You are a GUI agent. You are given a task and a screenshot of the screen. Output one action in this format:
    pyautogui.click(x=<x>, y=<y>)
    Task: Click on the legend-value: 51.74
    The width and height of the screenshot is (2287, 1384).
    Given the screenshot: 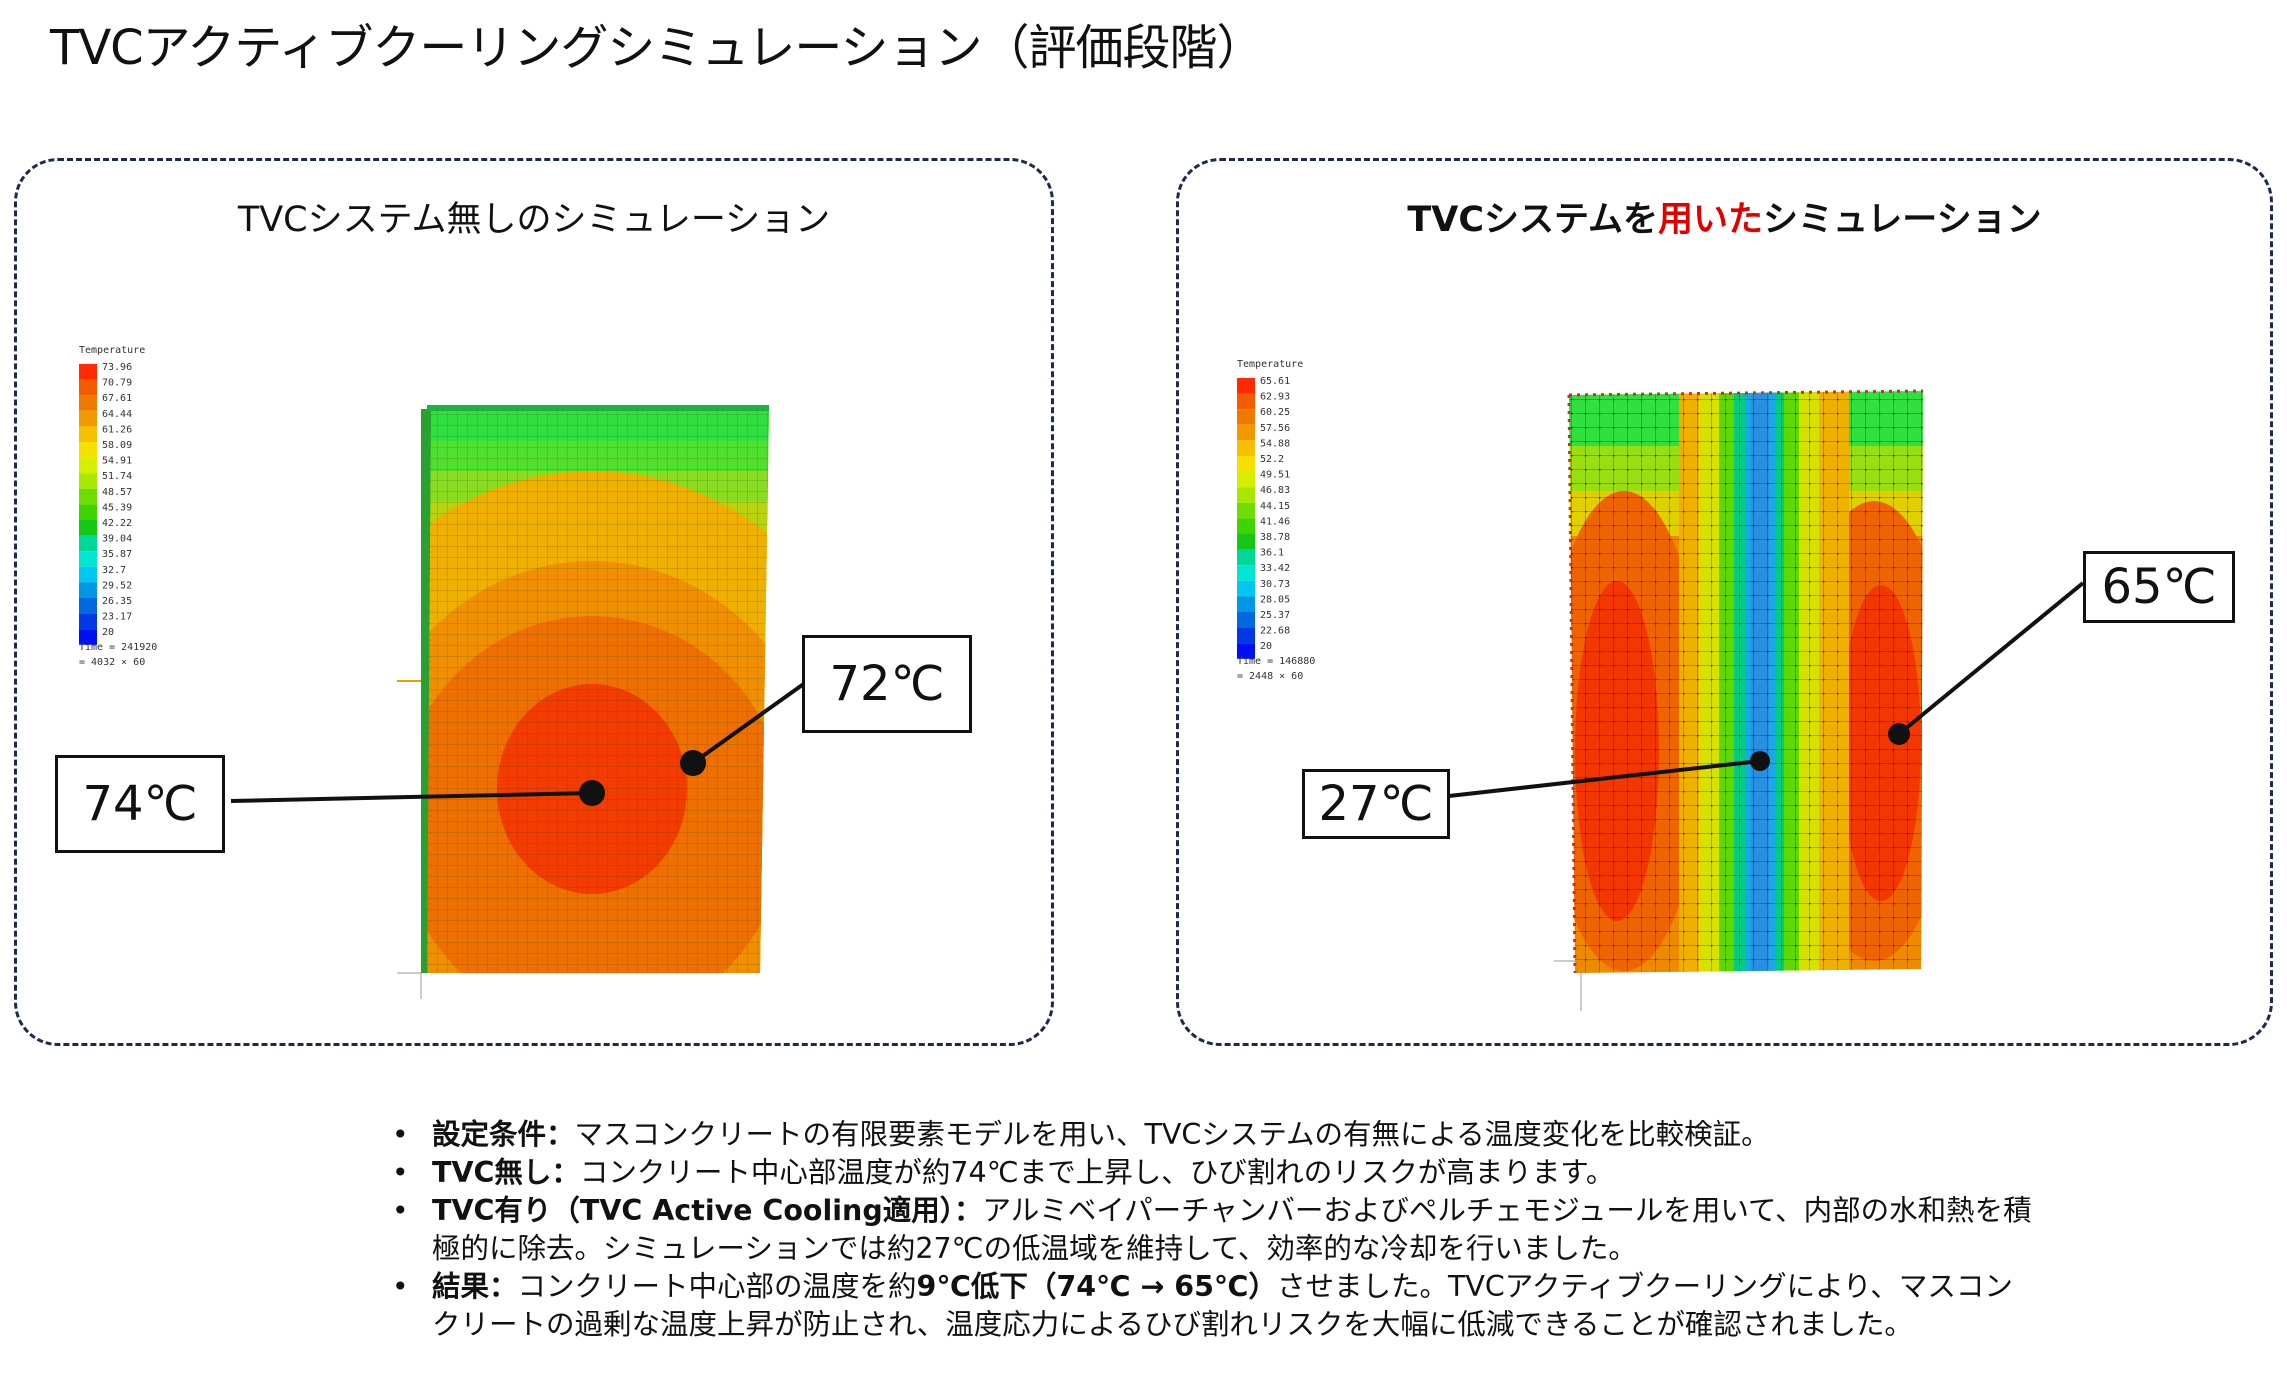 What is the action you would take?
    pyautogui.click(x=117, y=476)
    